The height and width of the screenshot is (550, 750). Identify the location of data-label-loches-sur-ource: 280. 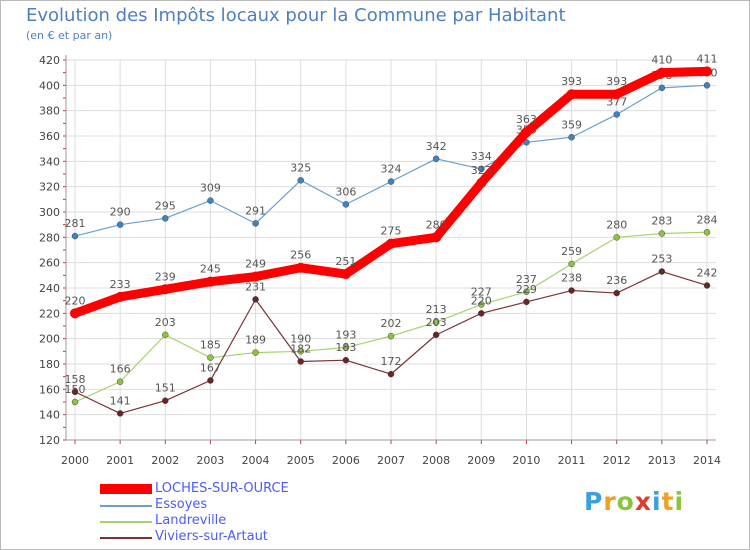
(436, 224).